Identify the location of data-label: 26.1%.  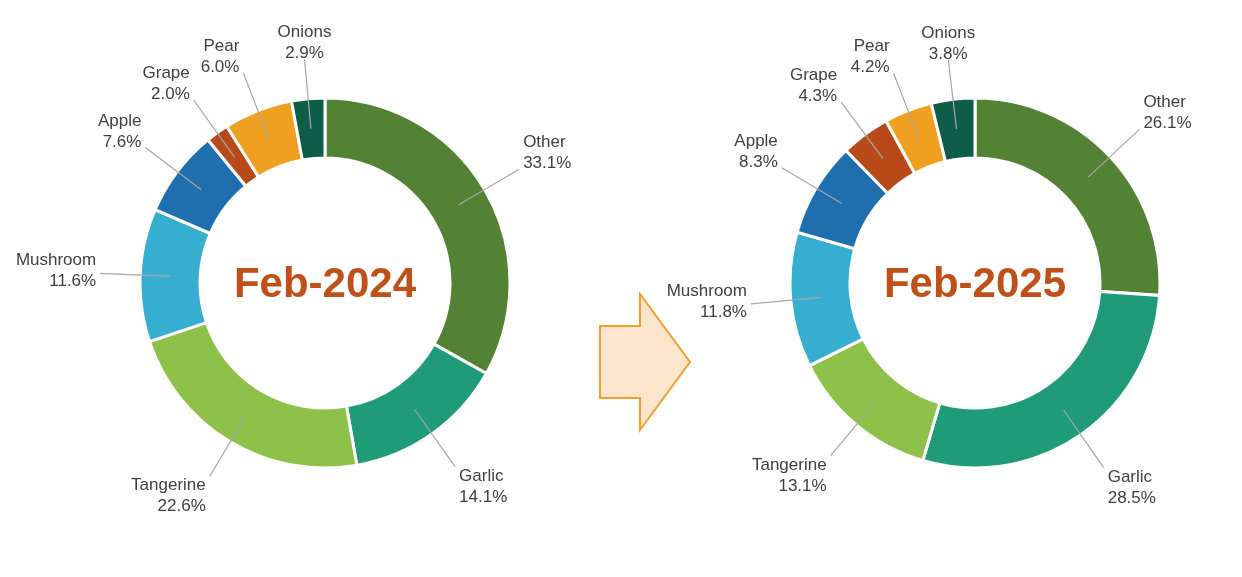
(1167, 123).